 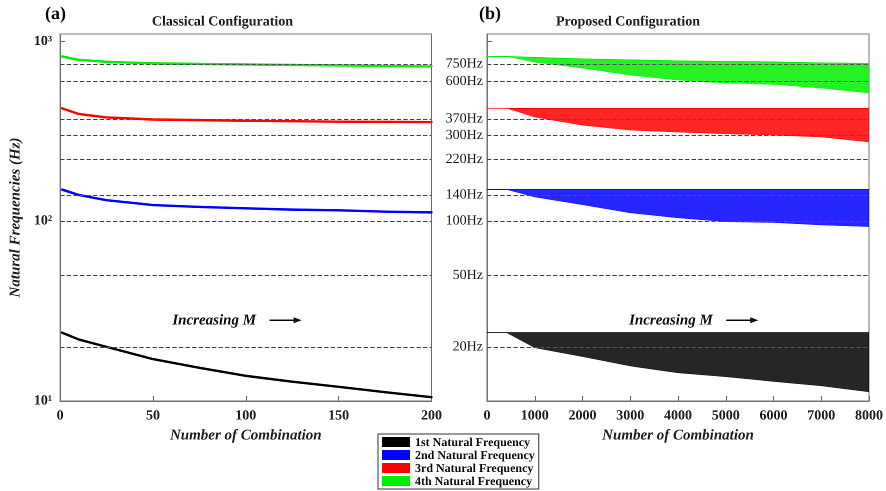 I want to click on ref-line-label: 370Hz, so click(x=464, y=119).